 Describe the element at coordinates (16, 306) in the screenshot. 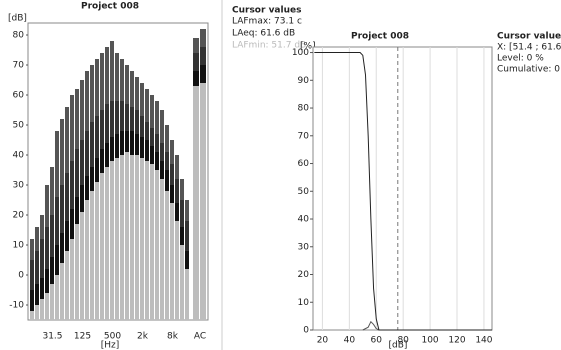

I see `y-tick-label: -10` at that location.